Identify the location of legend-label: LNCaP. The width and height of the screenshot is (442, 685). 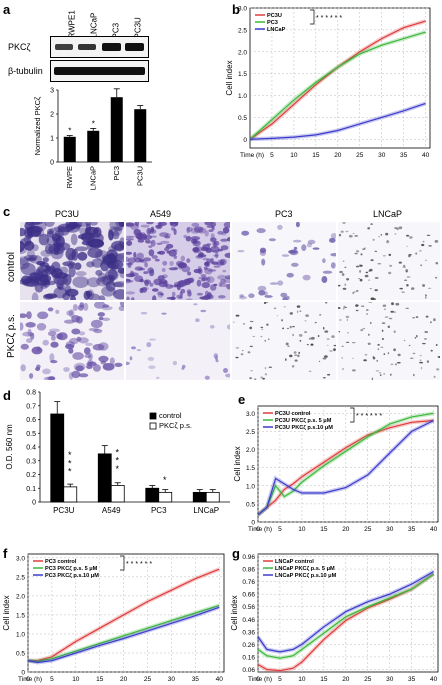
(276, 30).